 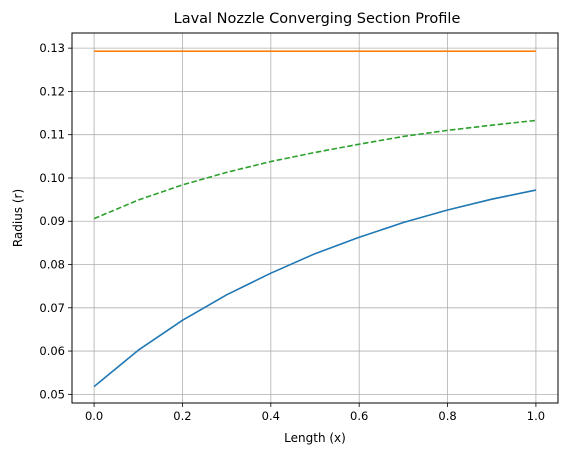 I want to click on y-tick-label: 0.13, so click(x=52, y=48).